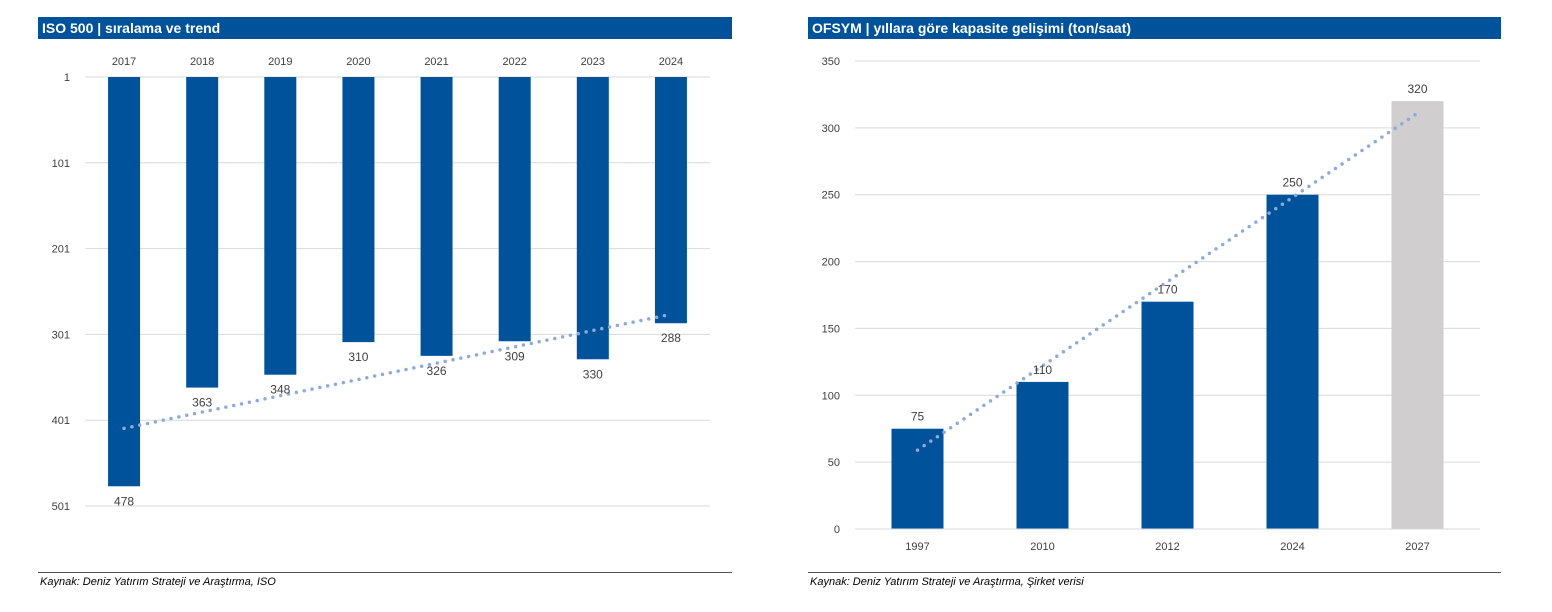  What do you see at coordinates (61, 335) in the screenshot?
I see `y-tick-label: 301` at bounding box center [61, 335].